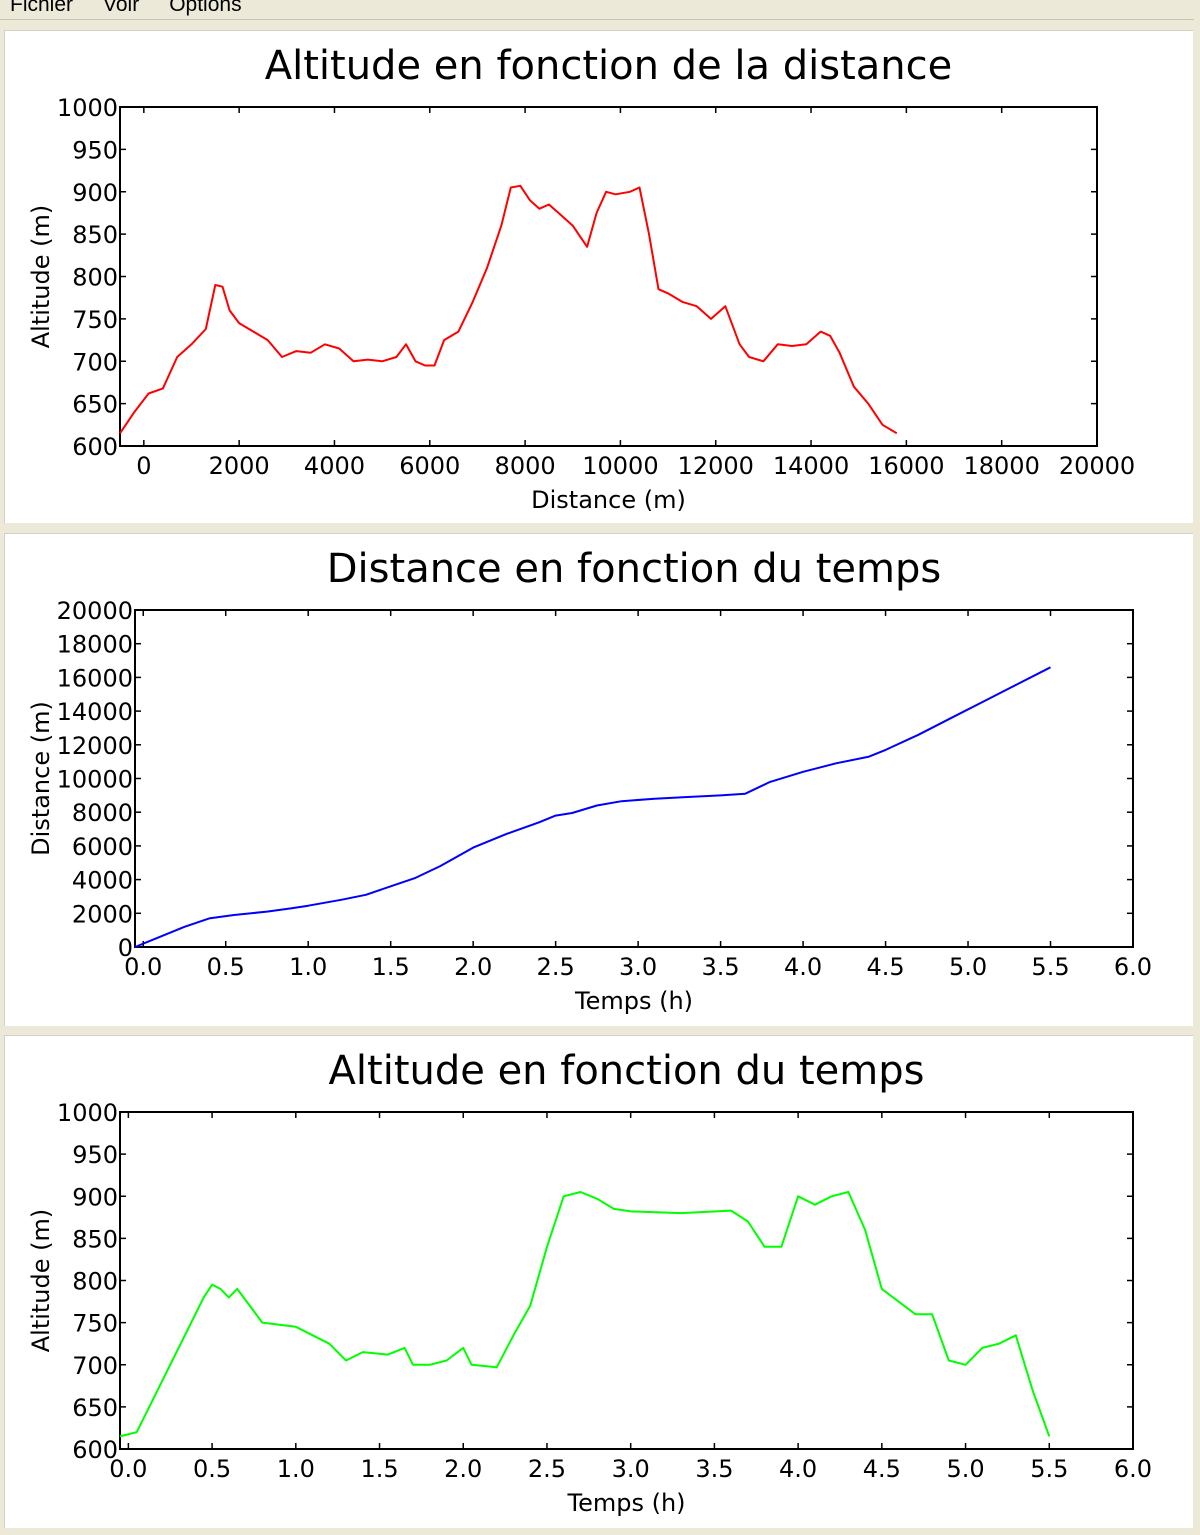  I want to click on x-tick-label: 20000, so click(1097, 466).